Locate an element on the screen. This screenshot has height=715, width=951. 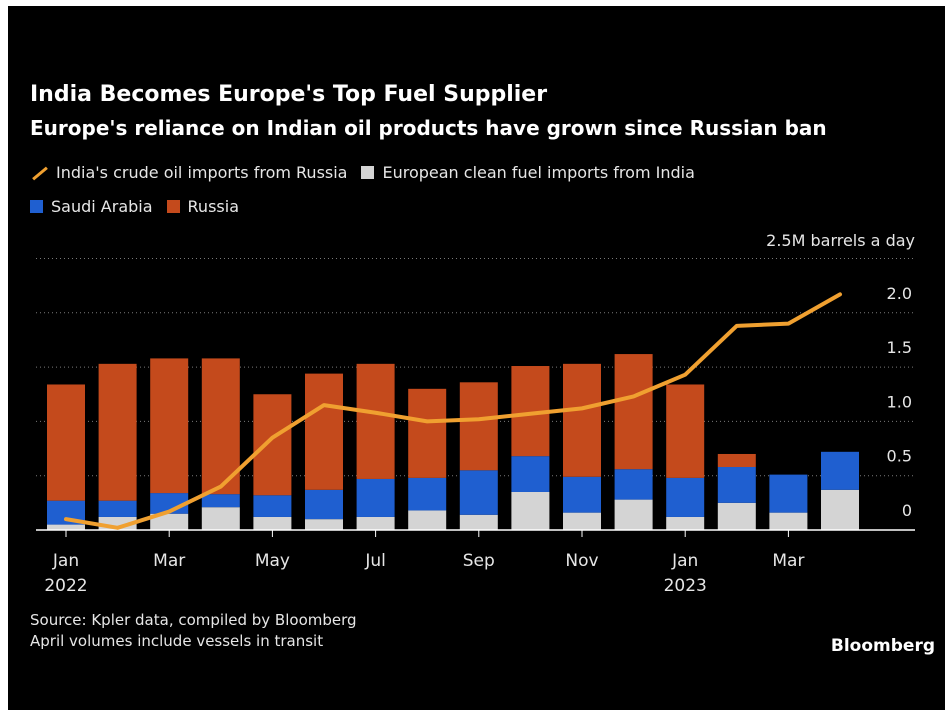
legend-label-russia: Russia is located at coordinates (213, 206).